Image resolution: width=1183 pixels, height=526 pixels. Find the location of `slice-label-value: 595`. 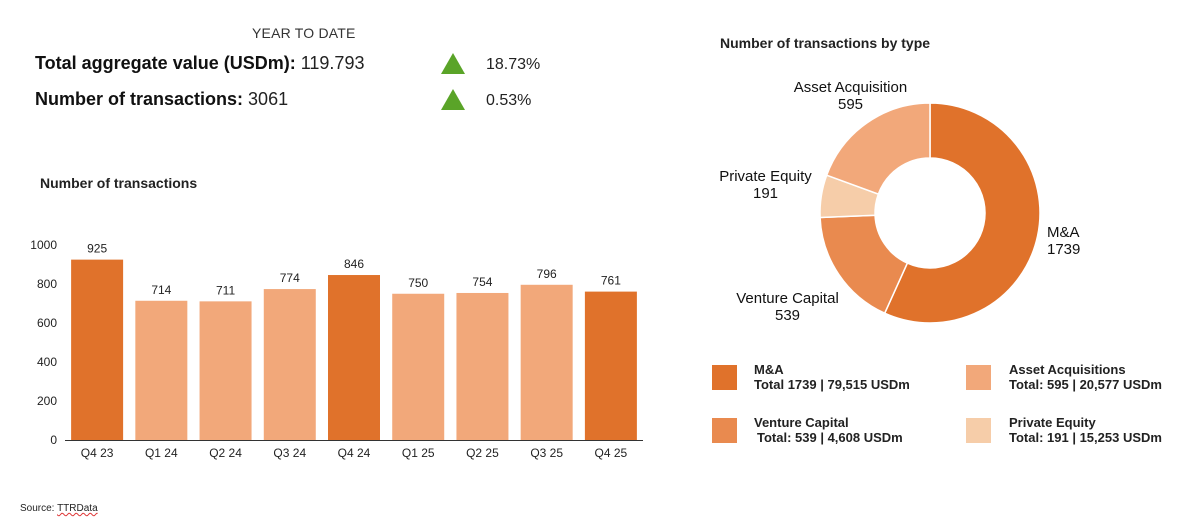

slice-label-value: 595 is located at coordinates (850, 104).